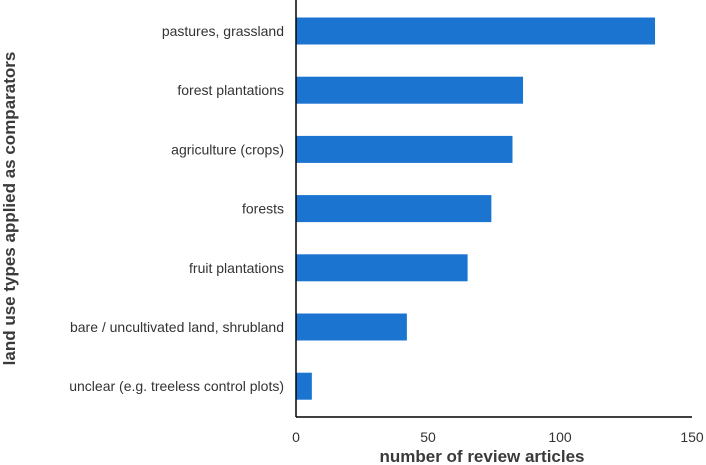 This screenshot has height=465, width=706. What do you see at coordinates (176, 386) in the screenshot?
I see `category-label: unclear (e.g. treeless control plots)` at bounding box center [176, 386].